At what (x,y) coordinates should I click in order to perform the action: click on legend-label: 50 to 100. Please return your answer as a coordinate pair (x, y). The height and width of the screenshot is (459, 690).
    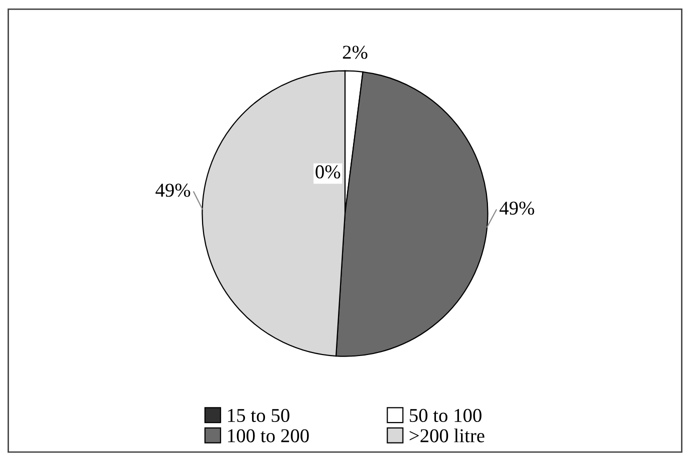
    Looking at the image, I should click on (446, 415).